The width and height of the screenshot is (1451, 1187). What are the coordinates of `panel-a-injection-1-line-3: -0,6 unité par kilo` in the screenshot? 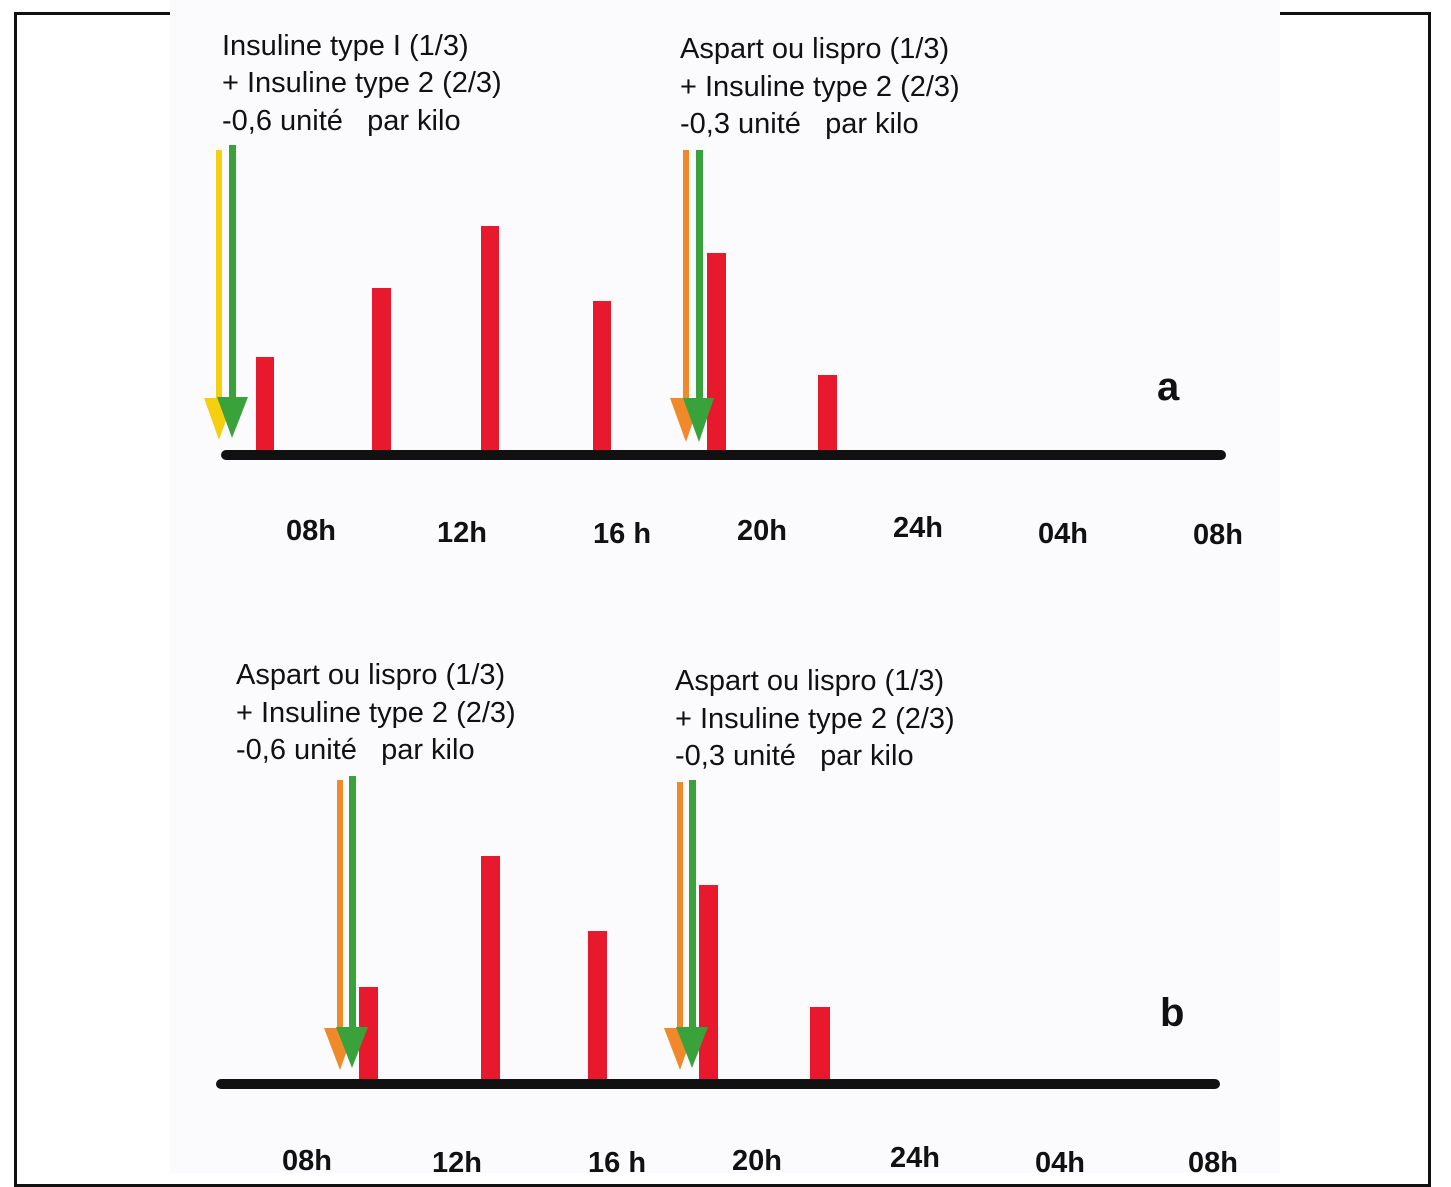 It's located at (341, 121).